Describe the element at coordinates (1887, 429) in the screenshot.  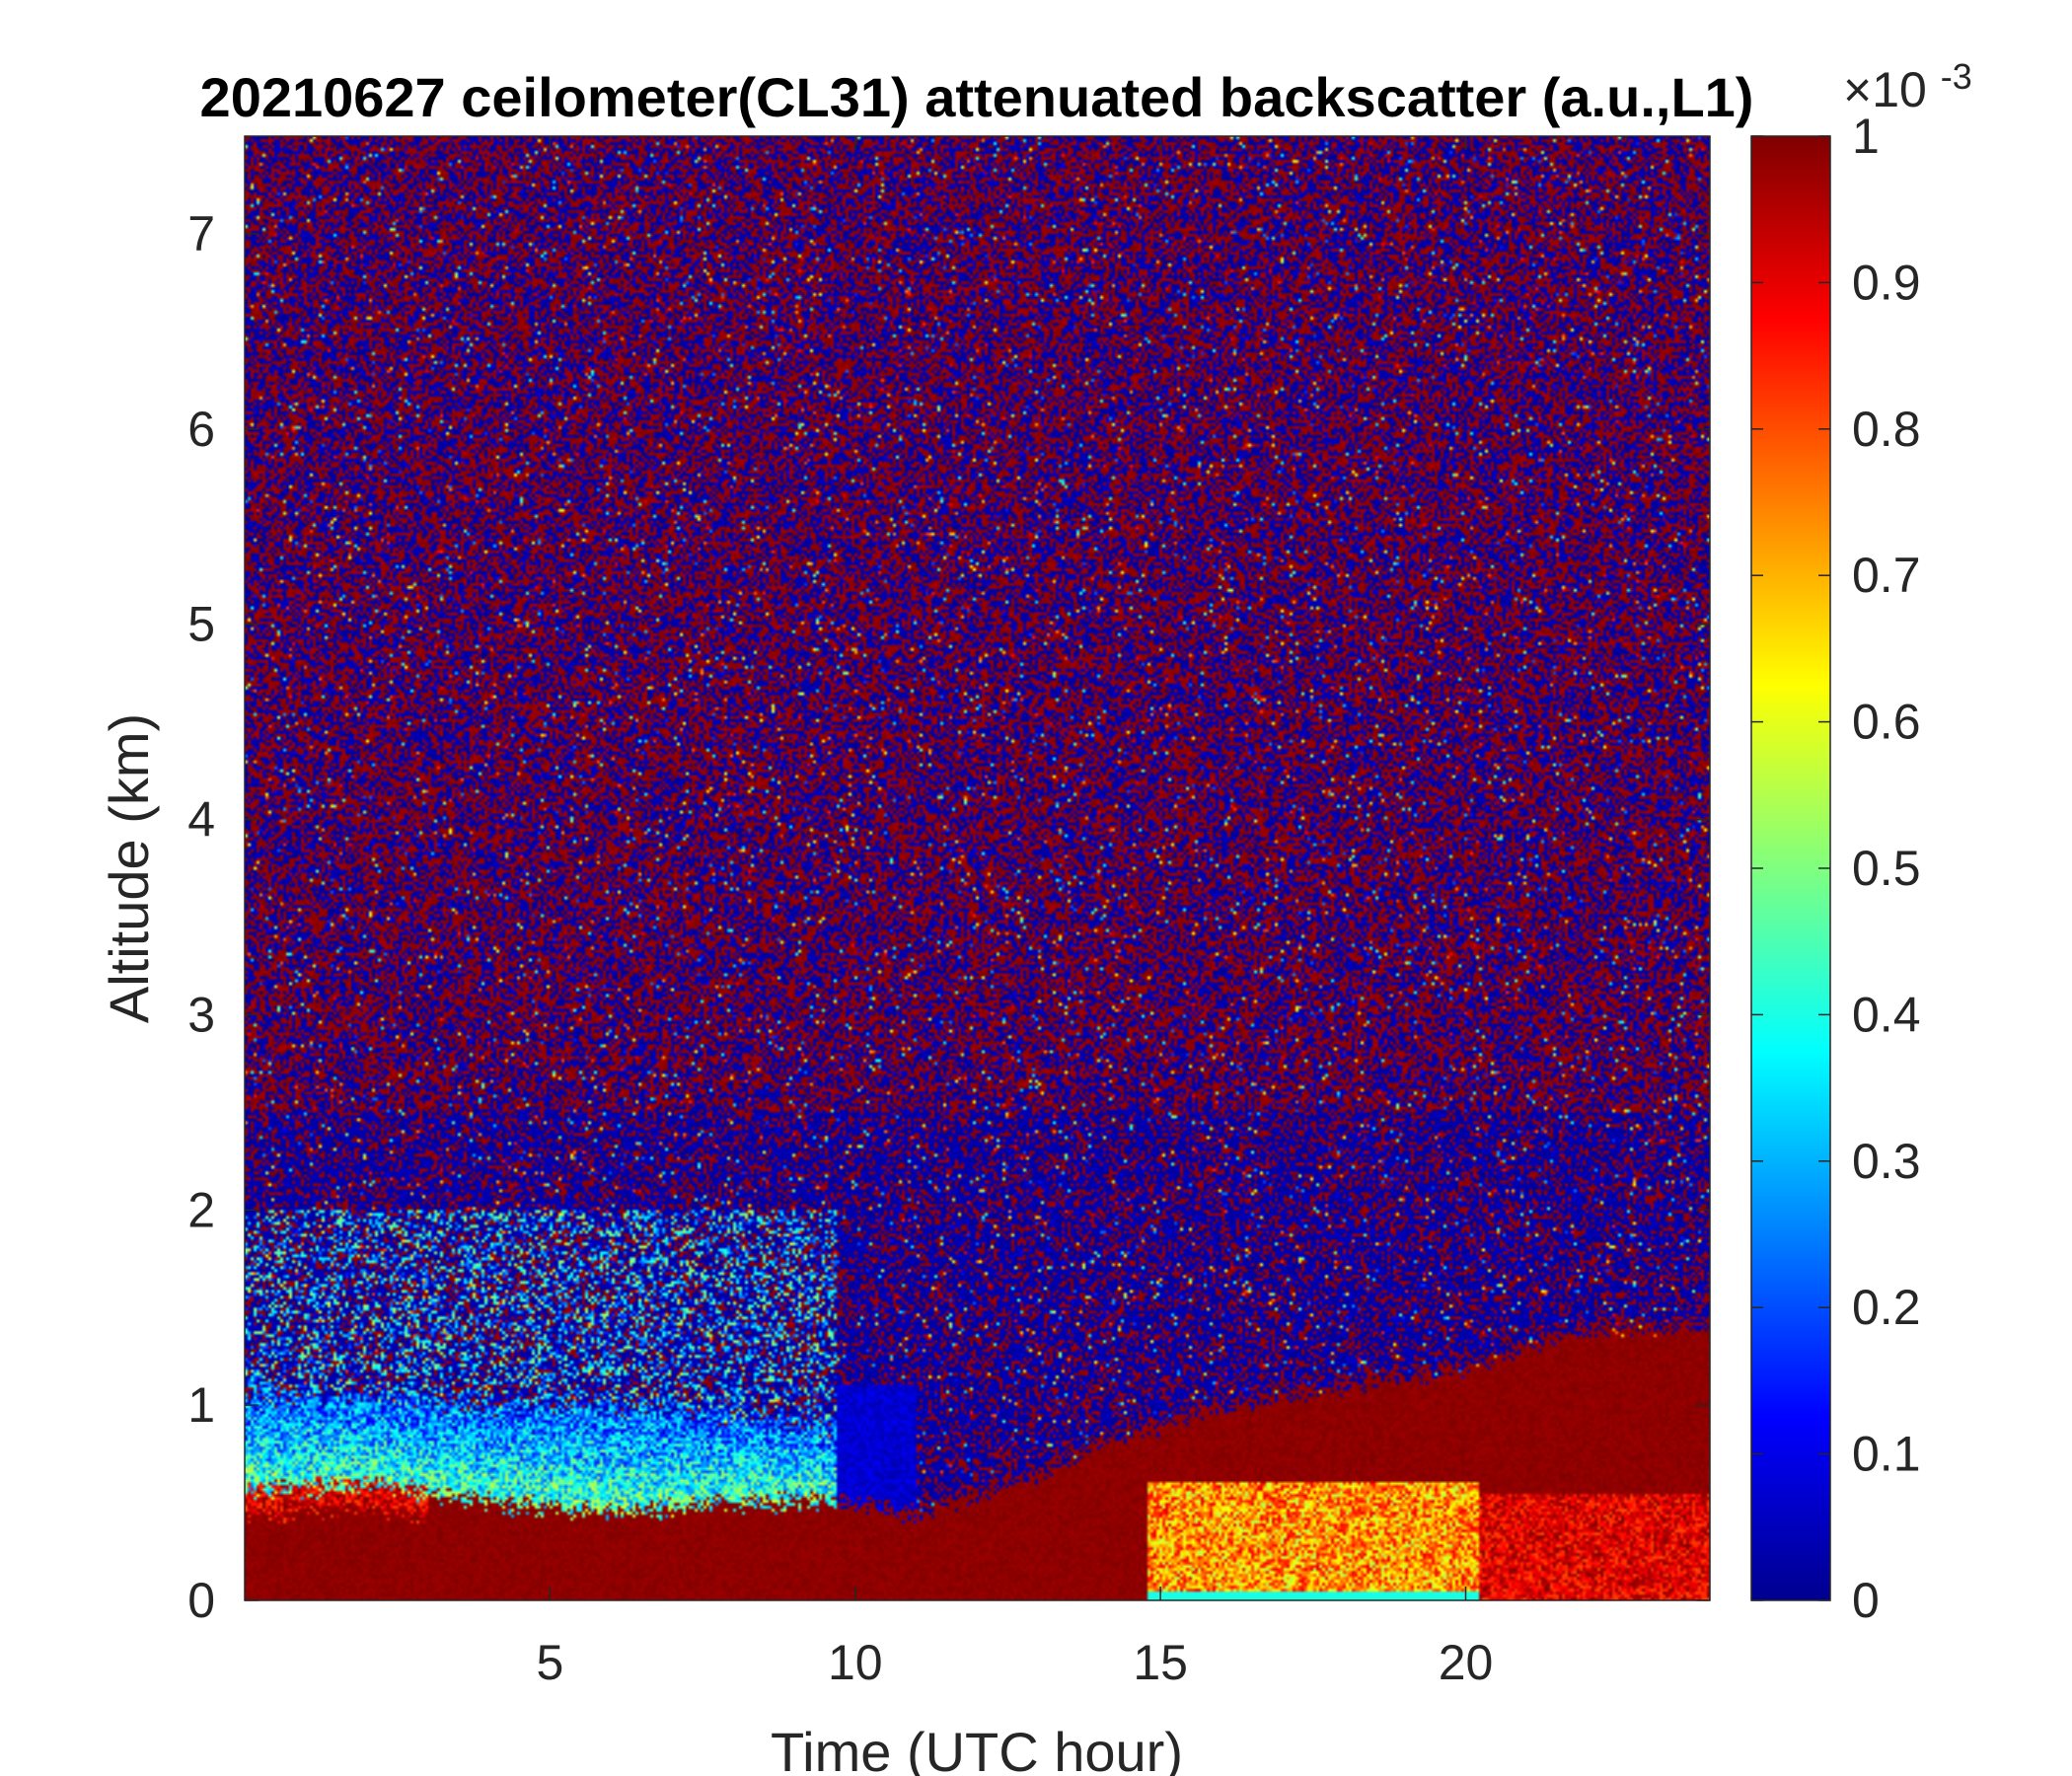
I see `colorbar-tick-label: 0.8` at that location.